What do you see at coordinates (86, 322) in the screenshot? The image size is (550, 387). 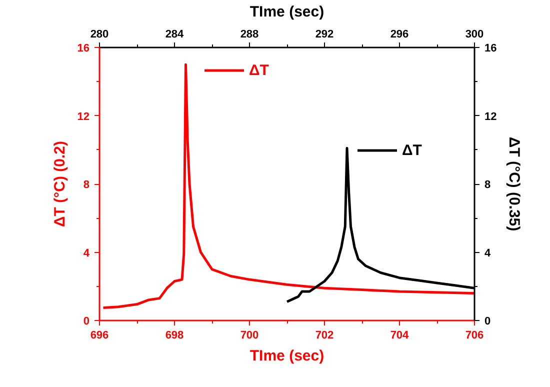 I see `y-tick-label: 0` at bounding box center [86, 322].